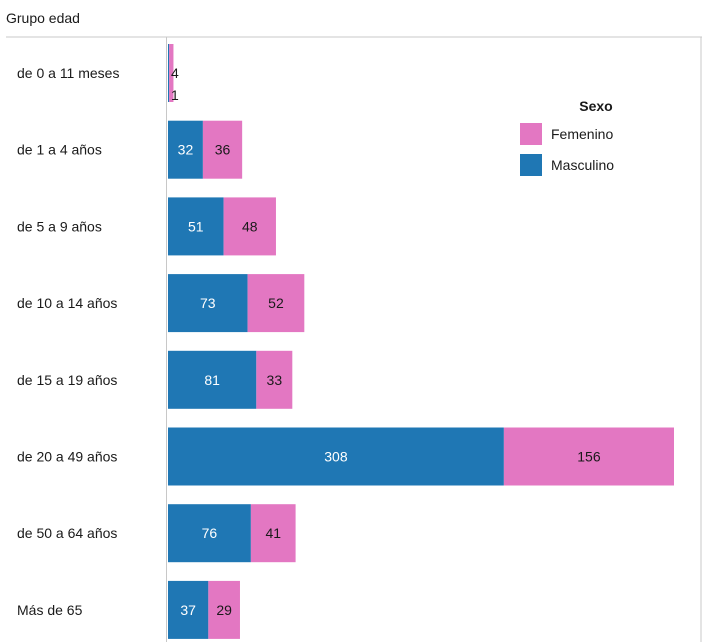  What do you see at coordinates (67, 303) in the screenshot?
I see `category-label-de-10-a-14-anos: de 10 a 14 años` at bounding box center [67, 303].